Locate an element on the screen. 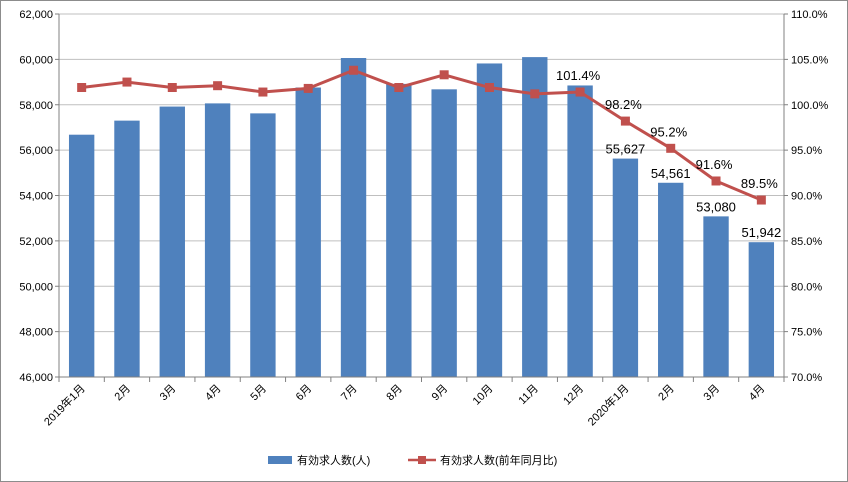  legend-label-line: 有効求人数(前年同月比) is located at coordinates (498, 460).